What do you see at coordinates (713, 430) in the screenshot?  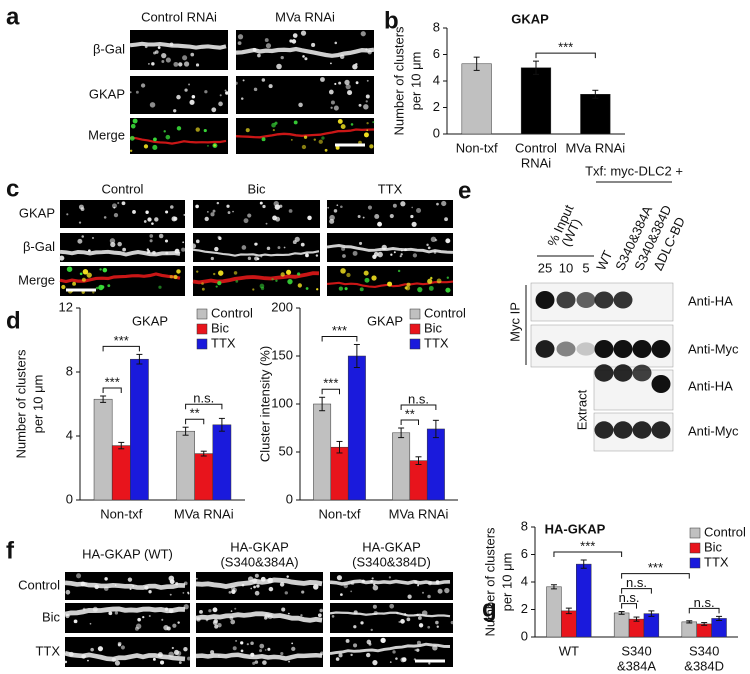 I see `blot-label: Anti-Myc` at bounding box center [713, 430].